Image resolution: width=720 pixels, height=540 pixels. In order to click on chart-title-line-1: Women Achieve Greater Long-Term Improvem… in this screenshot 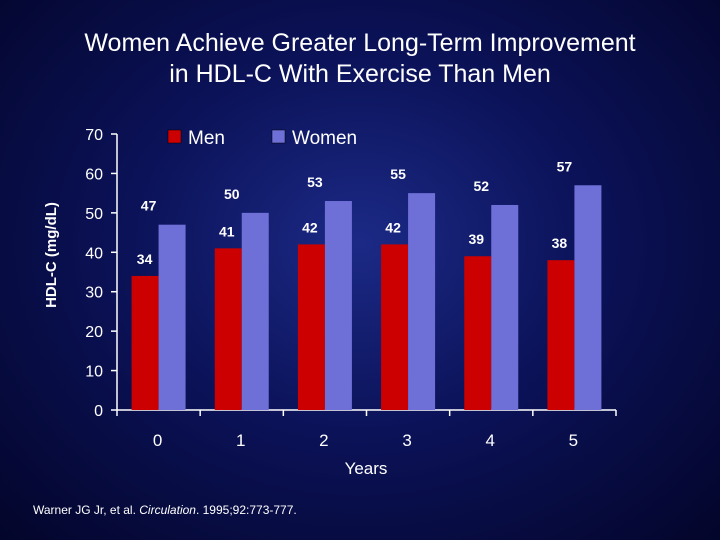, I will do `click(360, 43)`.